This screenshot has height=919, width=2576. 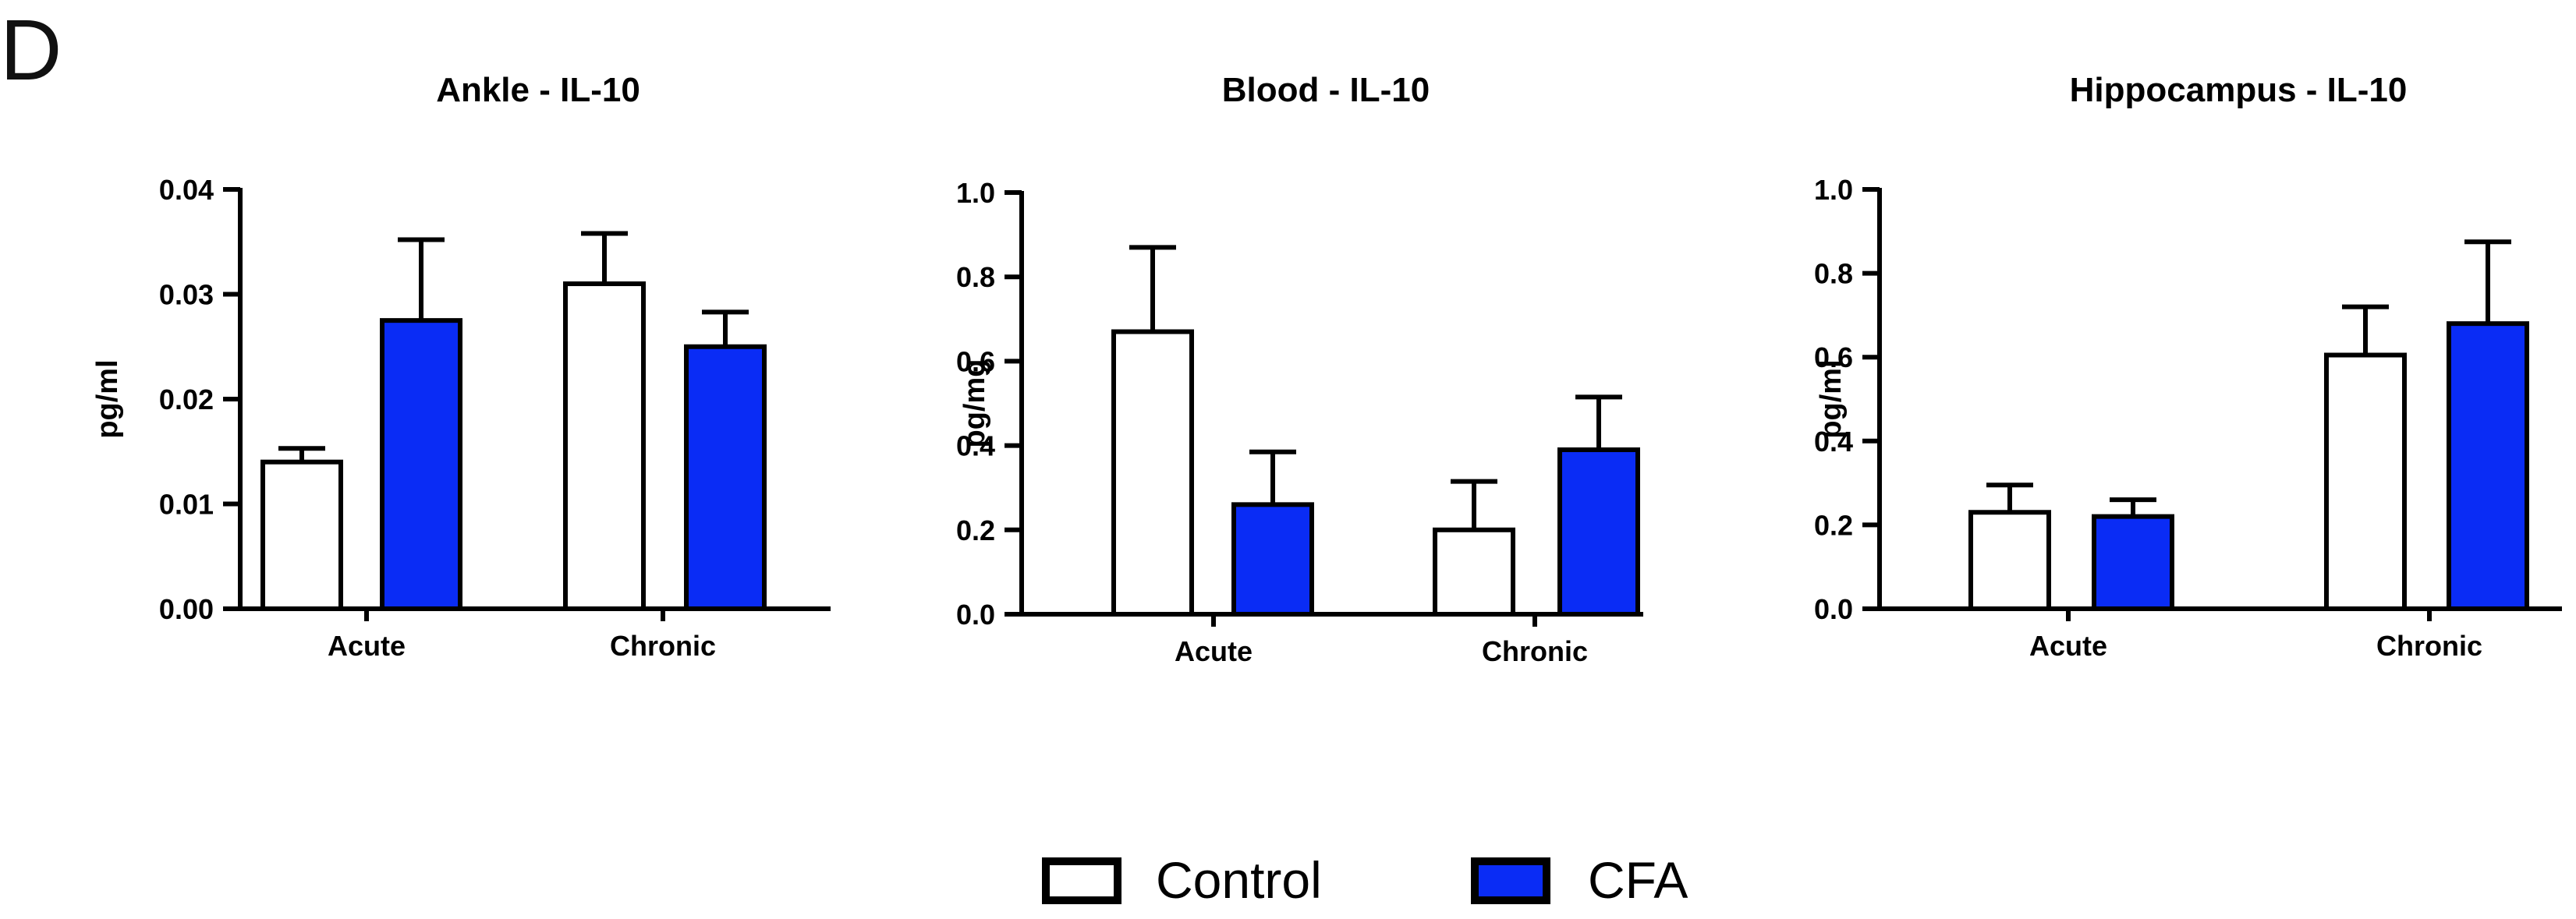 I want to click on y-tick-label: 0.00, so click(x=187, y=609).